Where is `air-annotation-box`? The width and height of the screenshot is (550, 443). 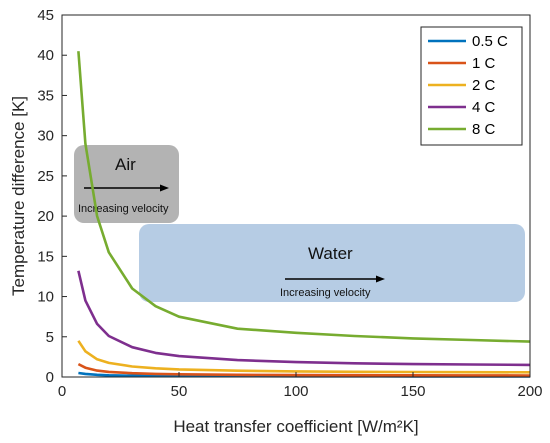 air-annotation-box is located at coordinates (126, 184).